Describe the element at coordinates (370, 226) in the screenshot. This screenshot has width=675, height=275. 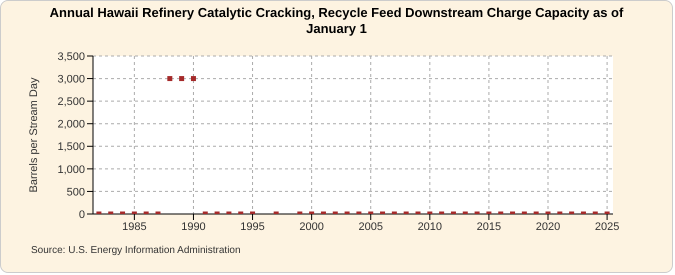
I see `x-tick-label: 2005` at that location.